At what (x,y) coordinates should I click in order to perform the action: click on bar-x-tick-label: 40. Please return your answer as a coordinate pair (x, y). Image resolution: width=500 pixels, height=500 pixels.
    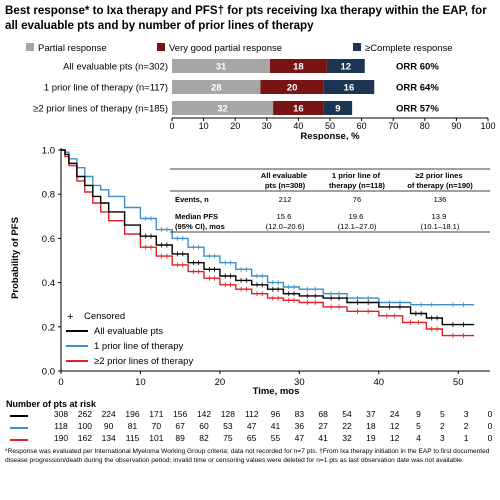
    Looking at the image, I should click on (298, 126).